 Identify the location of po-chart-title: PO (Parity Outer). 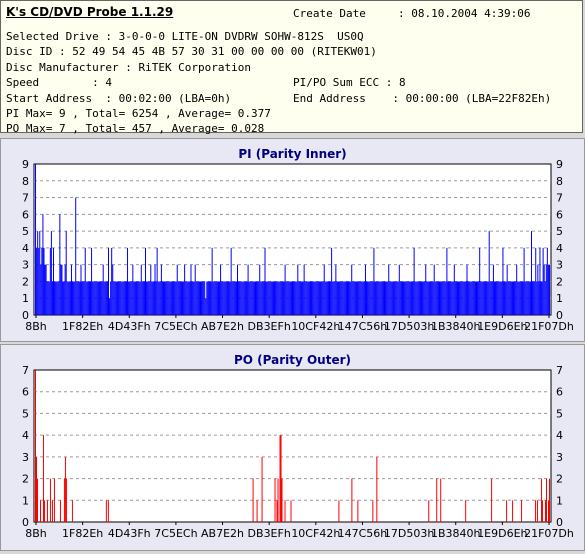
(292, 360).